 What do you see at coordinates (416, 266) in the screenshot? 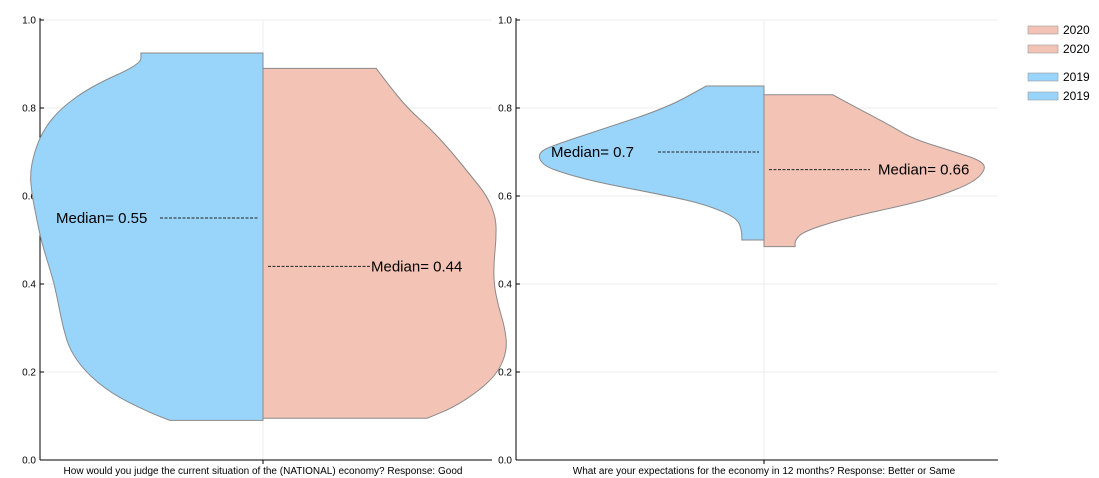
I see `median-label-2020: Median= 0.44` at bounding box center [416, 266].